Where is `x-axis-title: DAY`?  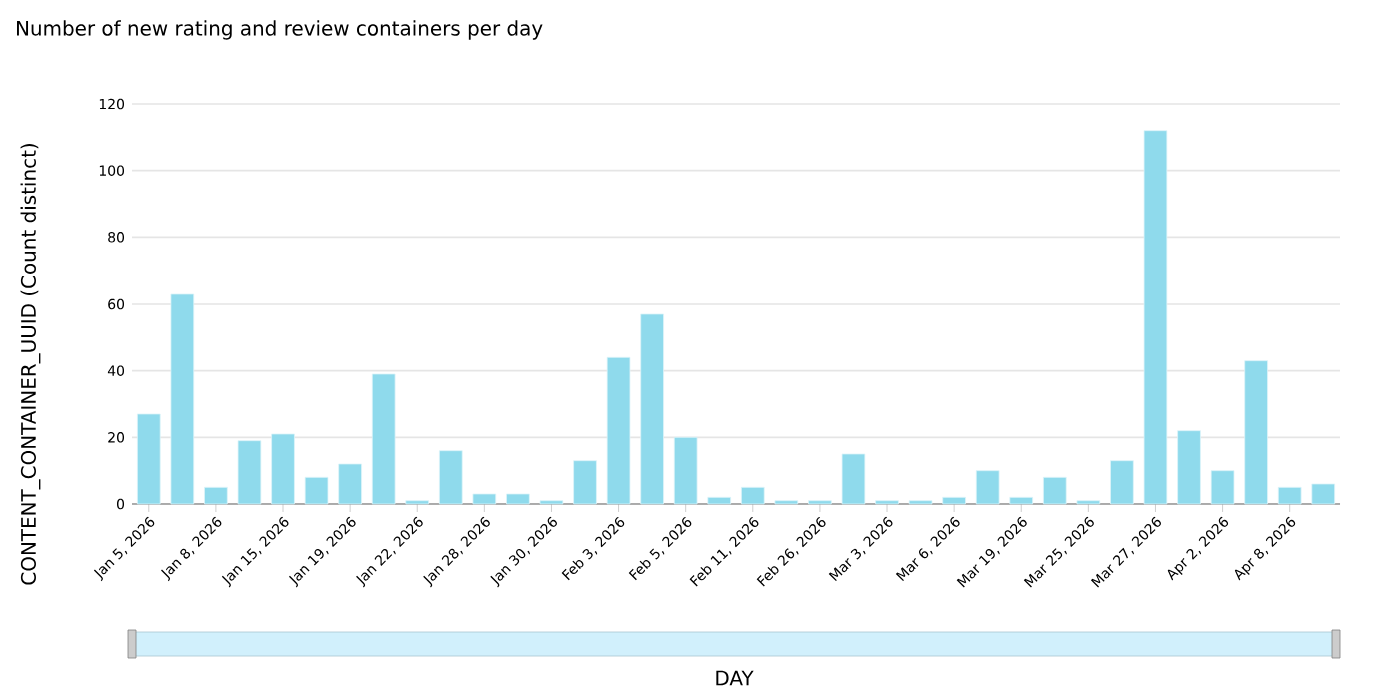
x-axis-title: DAY is located at coordinates (735, 678).